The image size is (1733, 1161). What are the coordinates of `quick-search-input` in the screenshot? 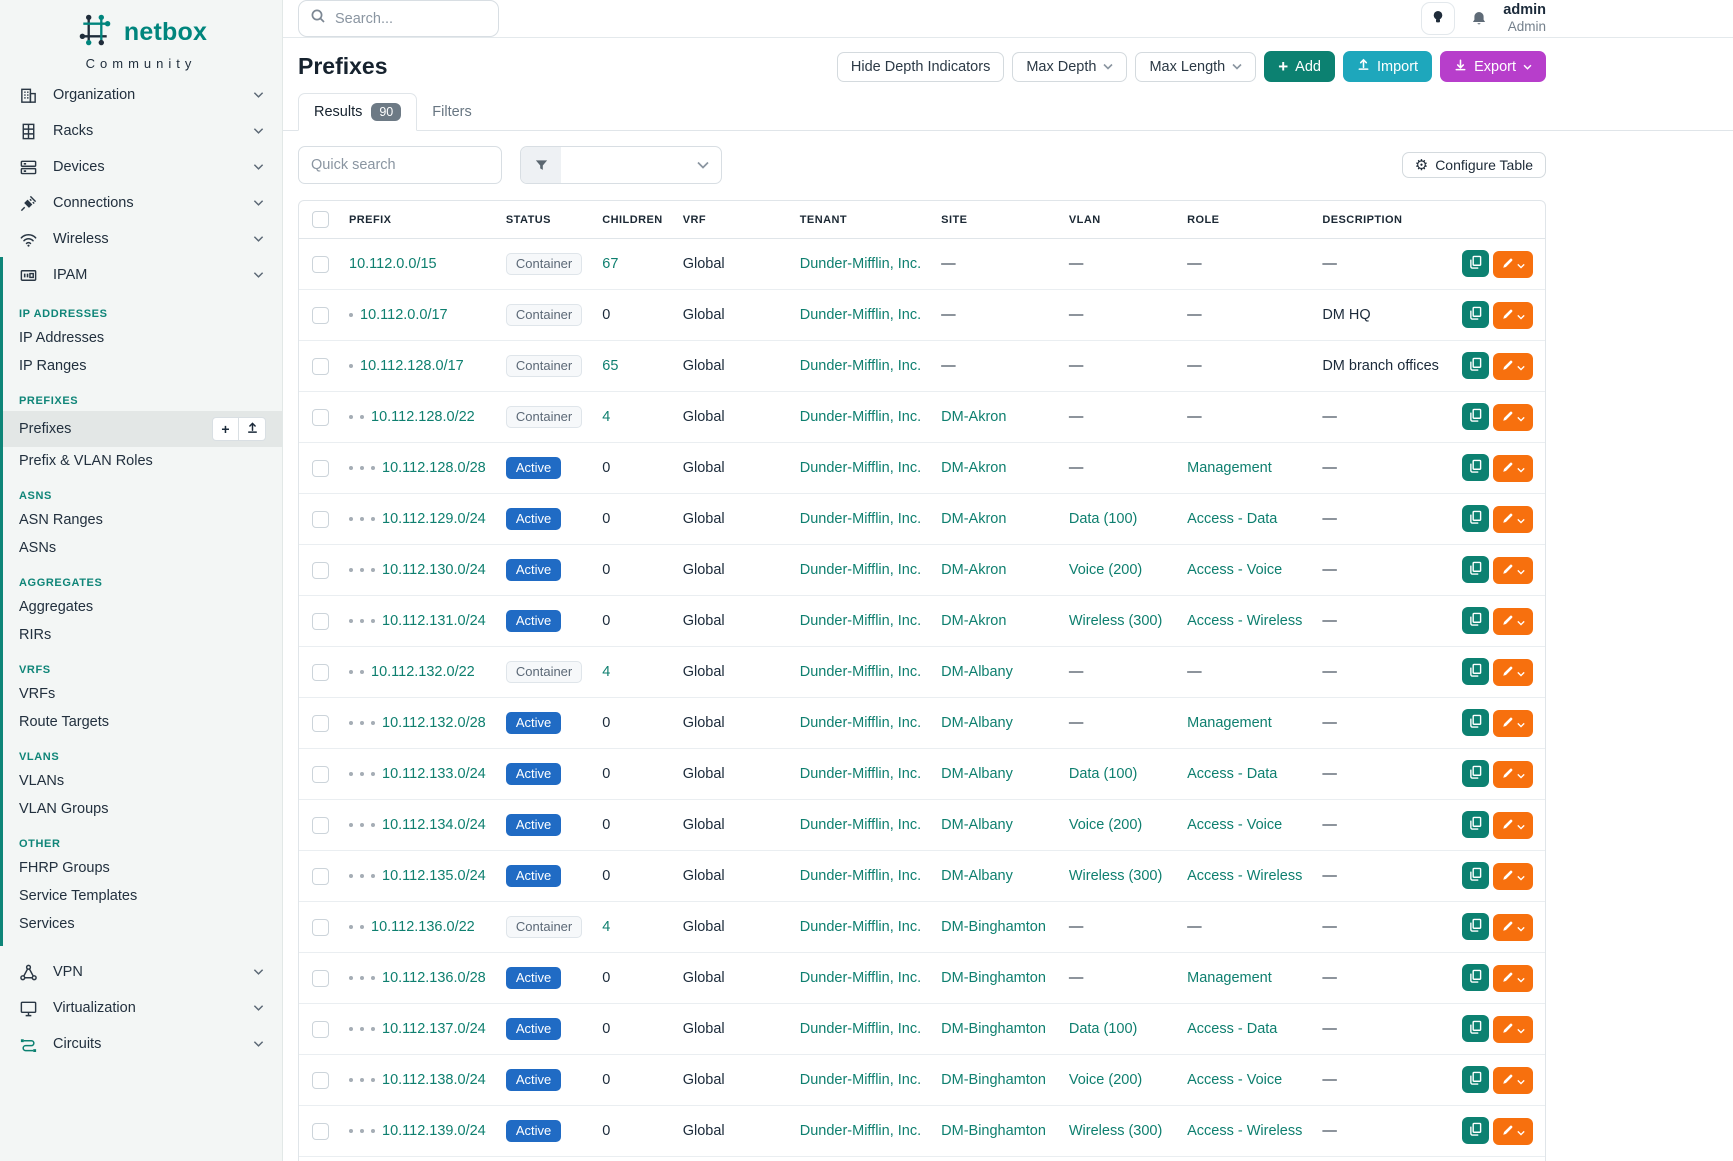 It's located at (400, 165).